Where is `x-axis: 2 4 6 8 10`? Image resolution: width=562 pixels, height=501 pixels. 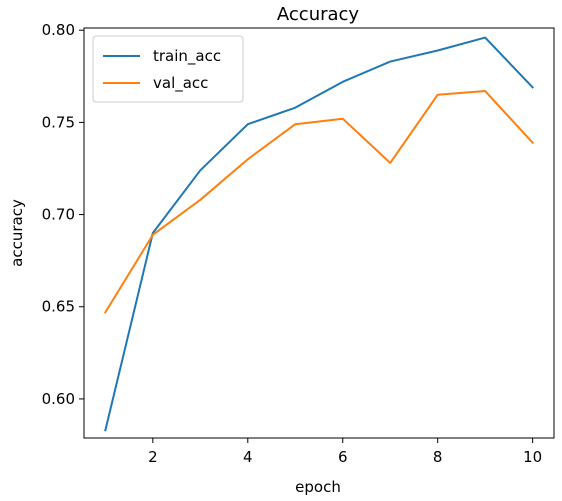 x-axis: 2 4 6 8 10 is located at coordinates (345, 452).